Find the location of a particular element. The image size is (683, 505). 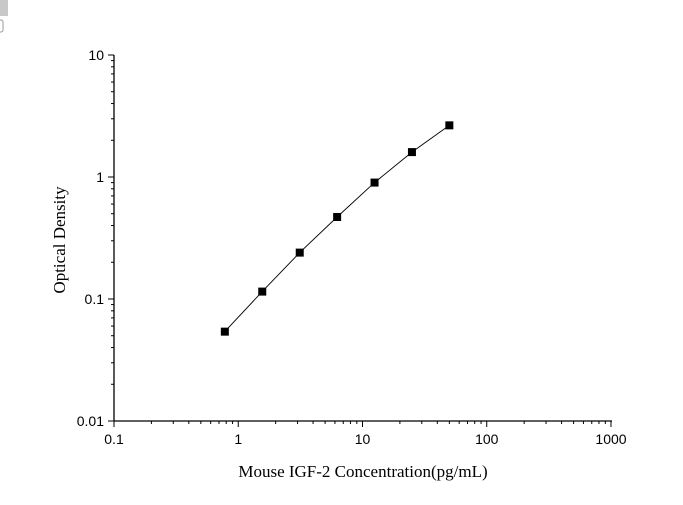

x-tick-label: 1000 is located at coordinates (610, 439).